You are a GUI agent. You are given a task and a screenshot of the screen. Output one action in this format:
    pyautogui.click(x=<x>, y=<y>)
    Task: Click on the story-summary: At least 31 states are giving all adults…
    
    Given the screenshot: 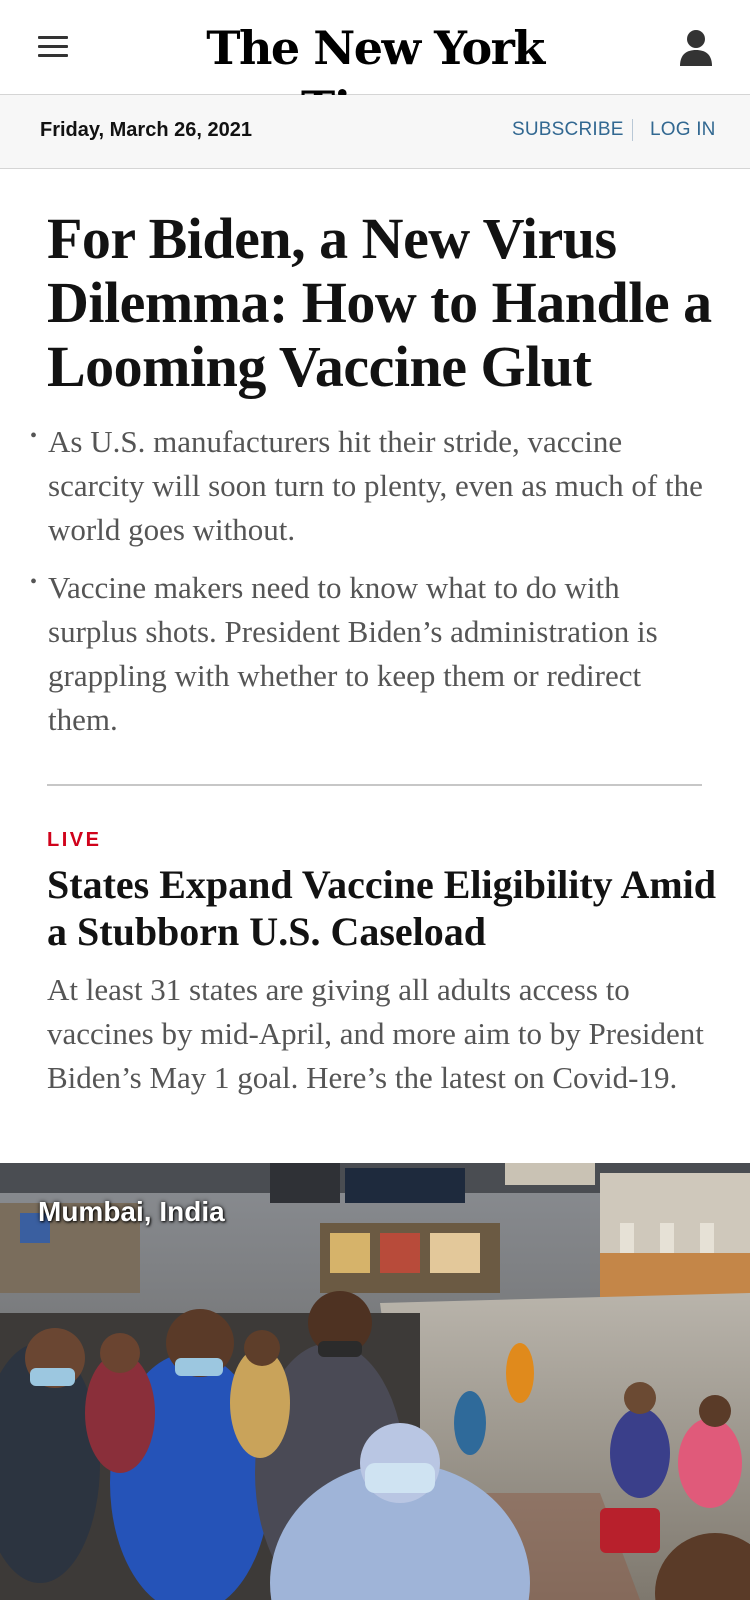 What is the action you would take?
    pyautogui.click(x=375, y=1033)
    